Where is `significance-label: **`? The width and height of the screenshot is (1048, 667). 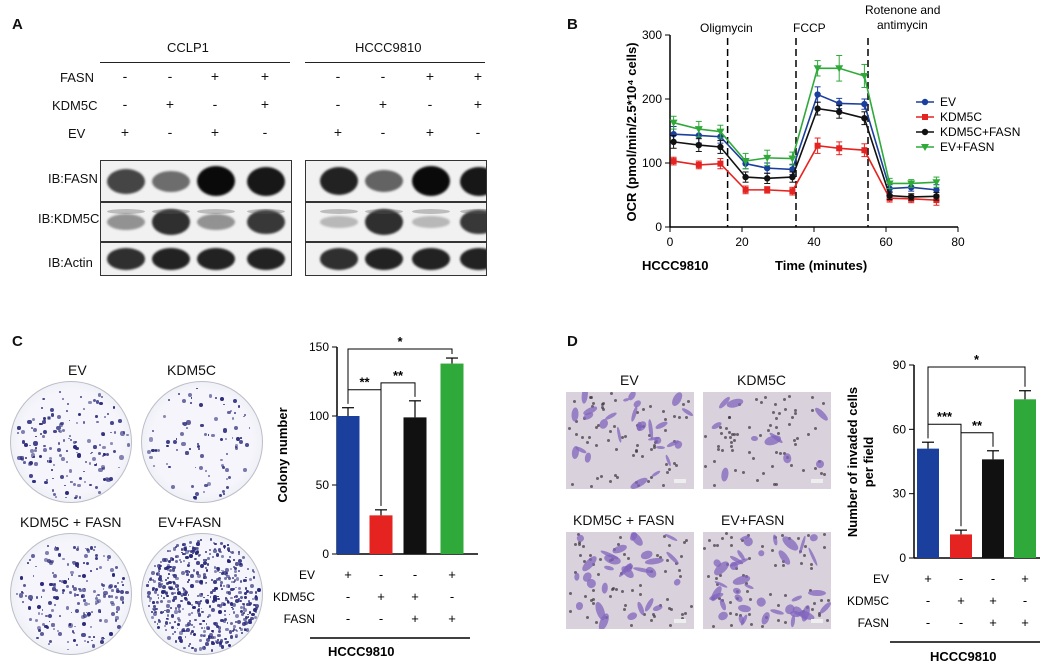 significance-label: ** is located at coordinates (364, 382).